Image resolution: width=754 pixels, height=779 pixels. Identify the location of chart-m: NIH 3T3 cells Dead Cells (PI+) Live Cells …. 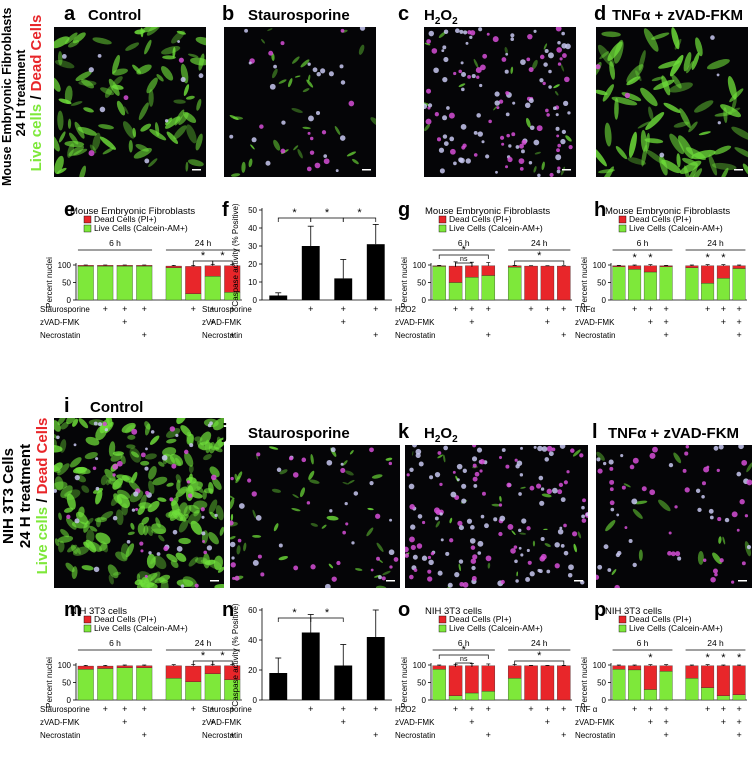
(145, 689).